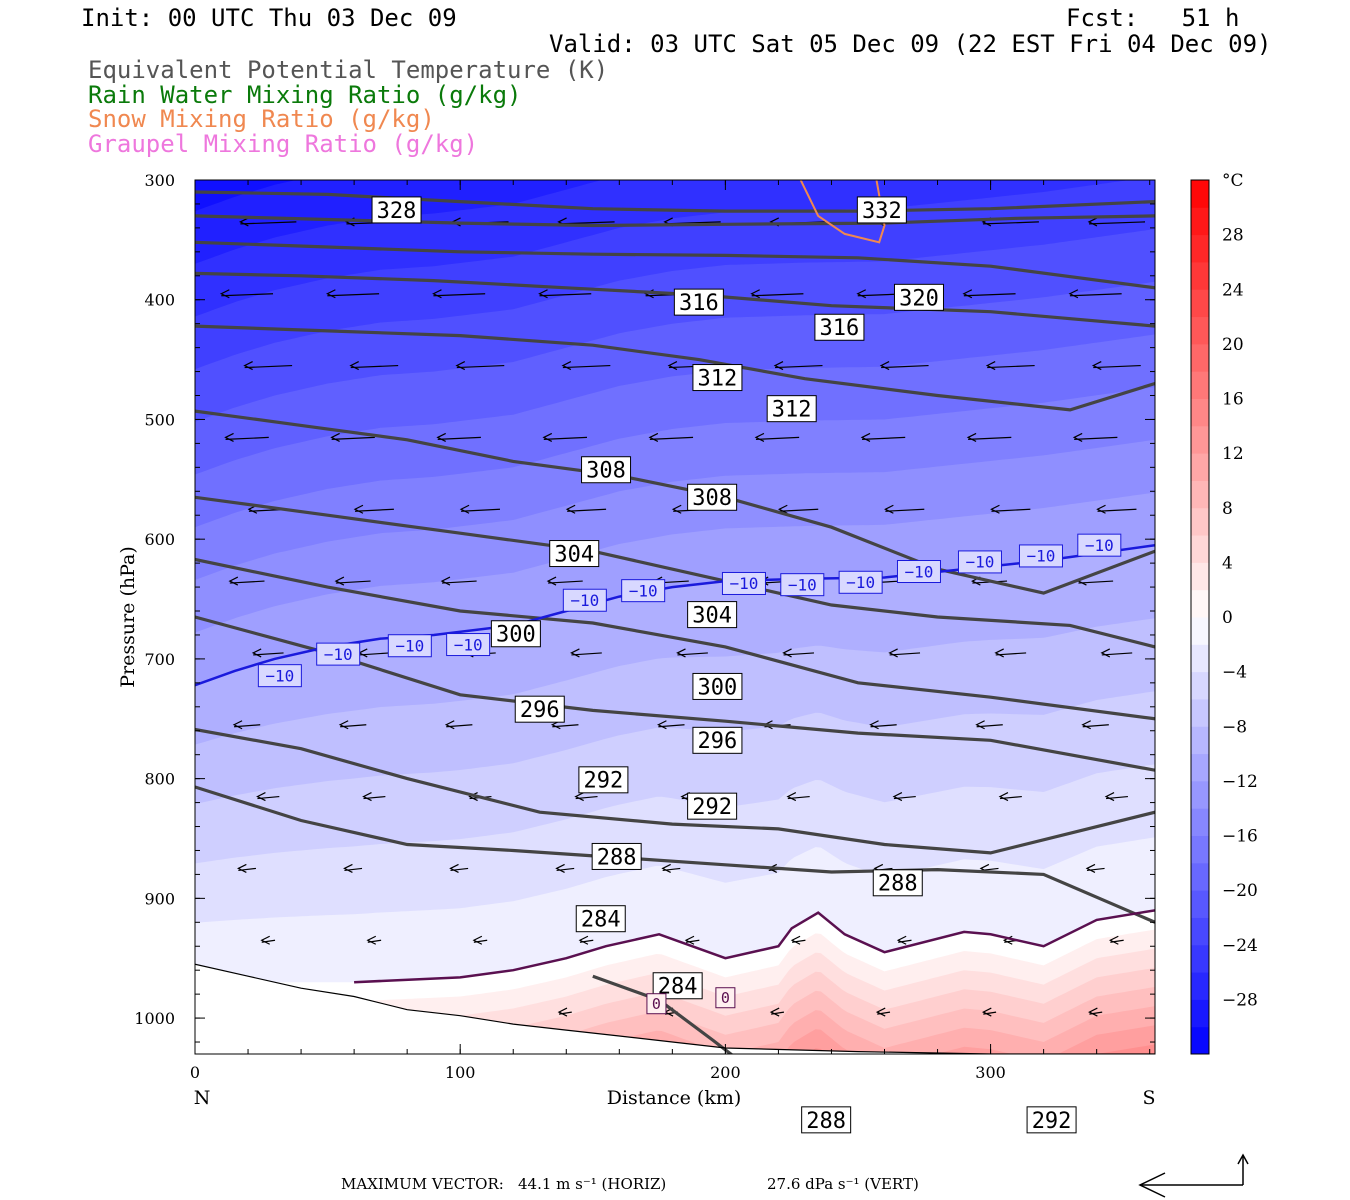  I want to click on vector-key, so click(1193, 1175).